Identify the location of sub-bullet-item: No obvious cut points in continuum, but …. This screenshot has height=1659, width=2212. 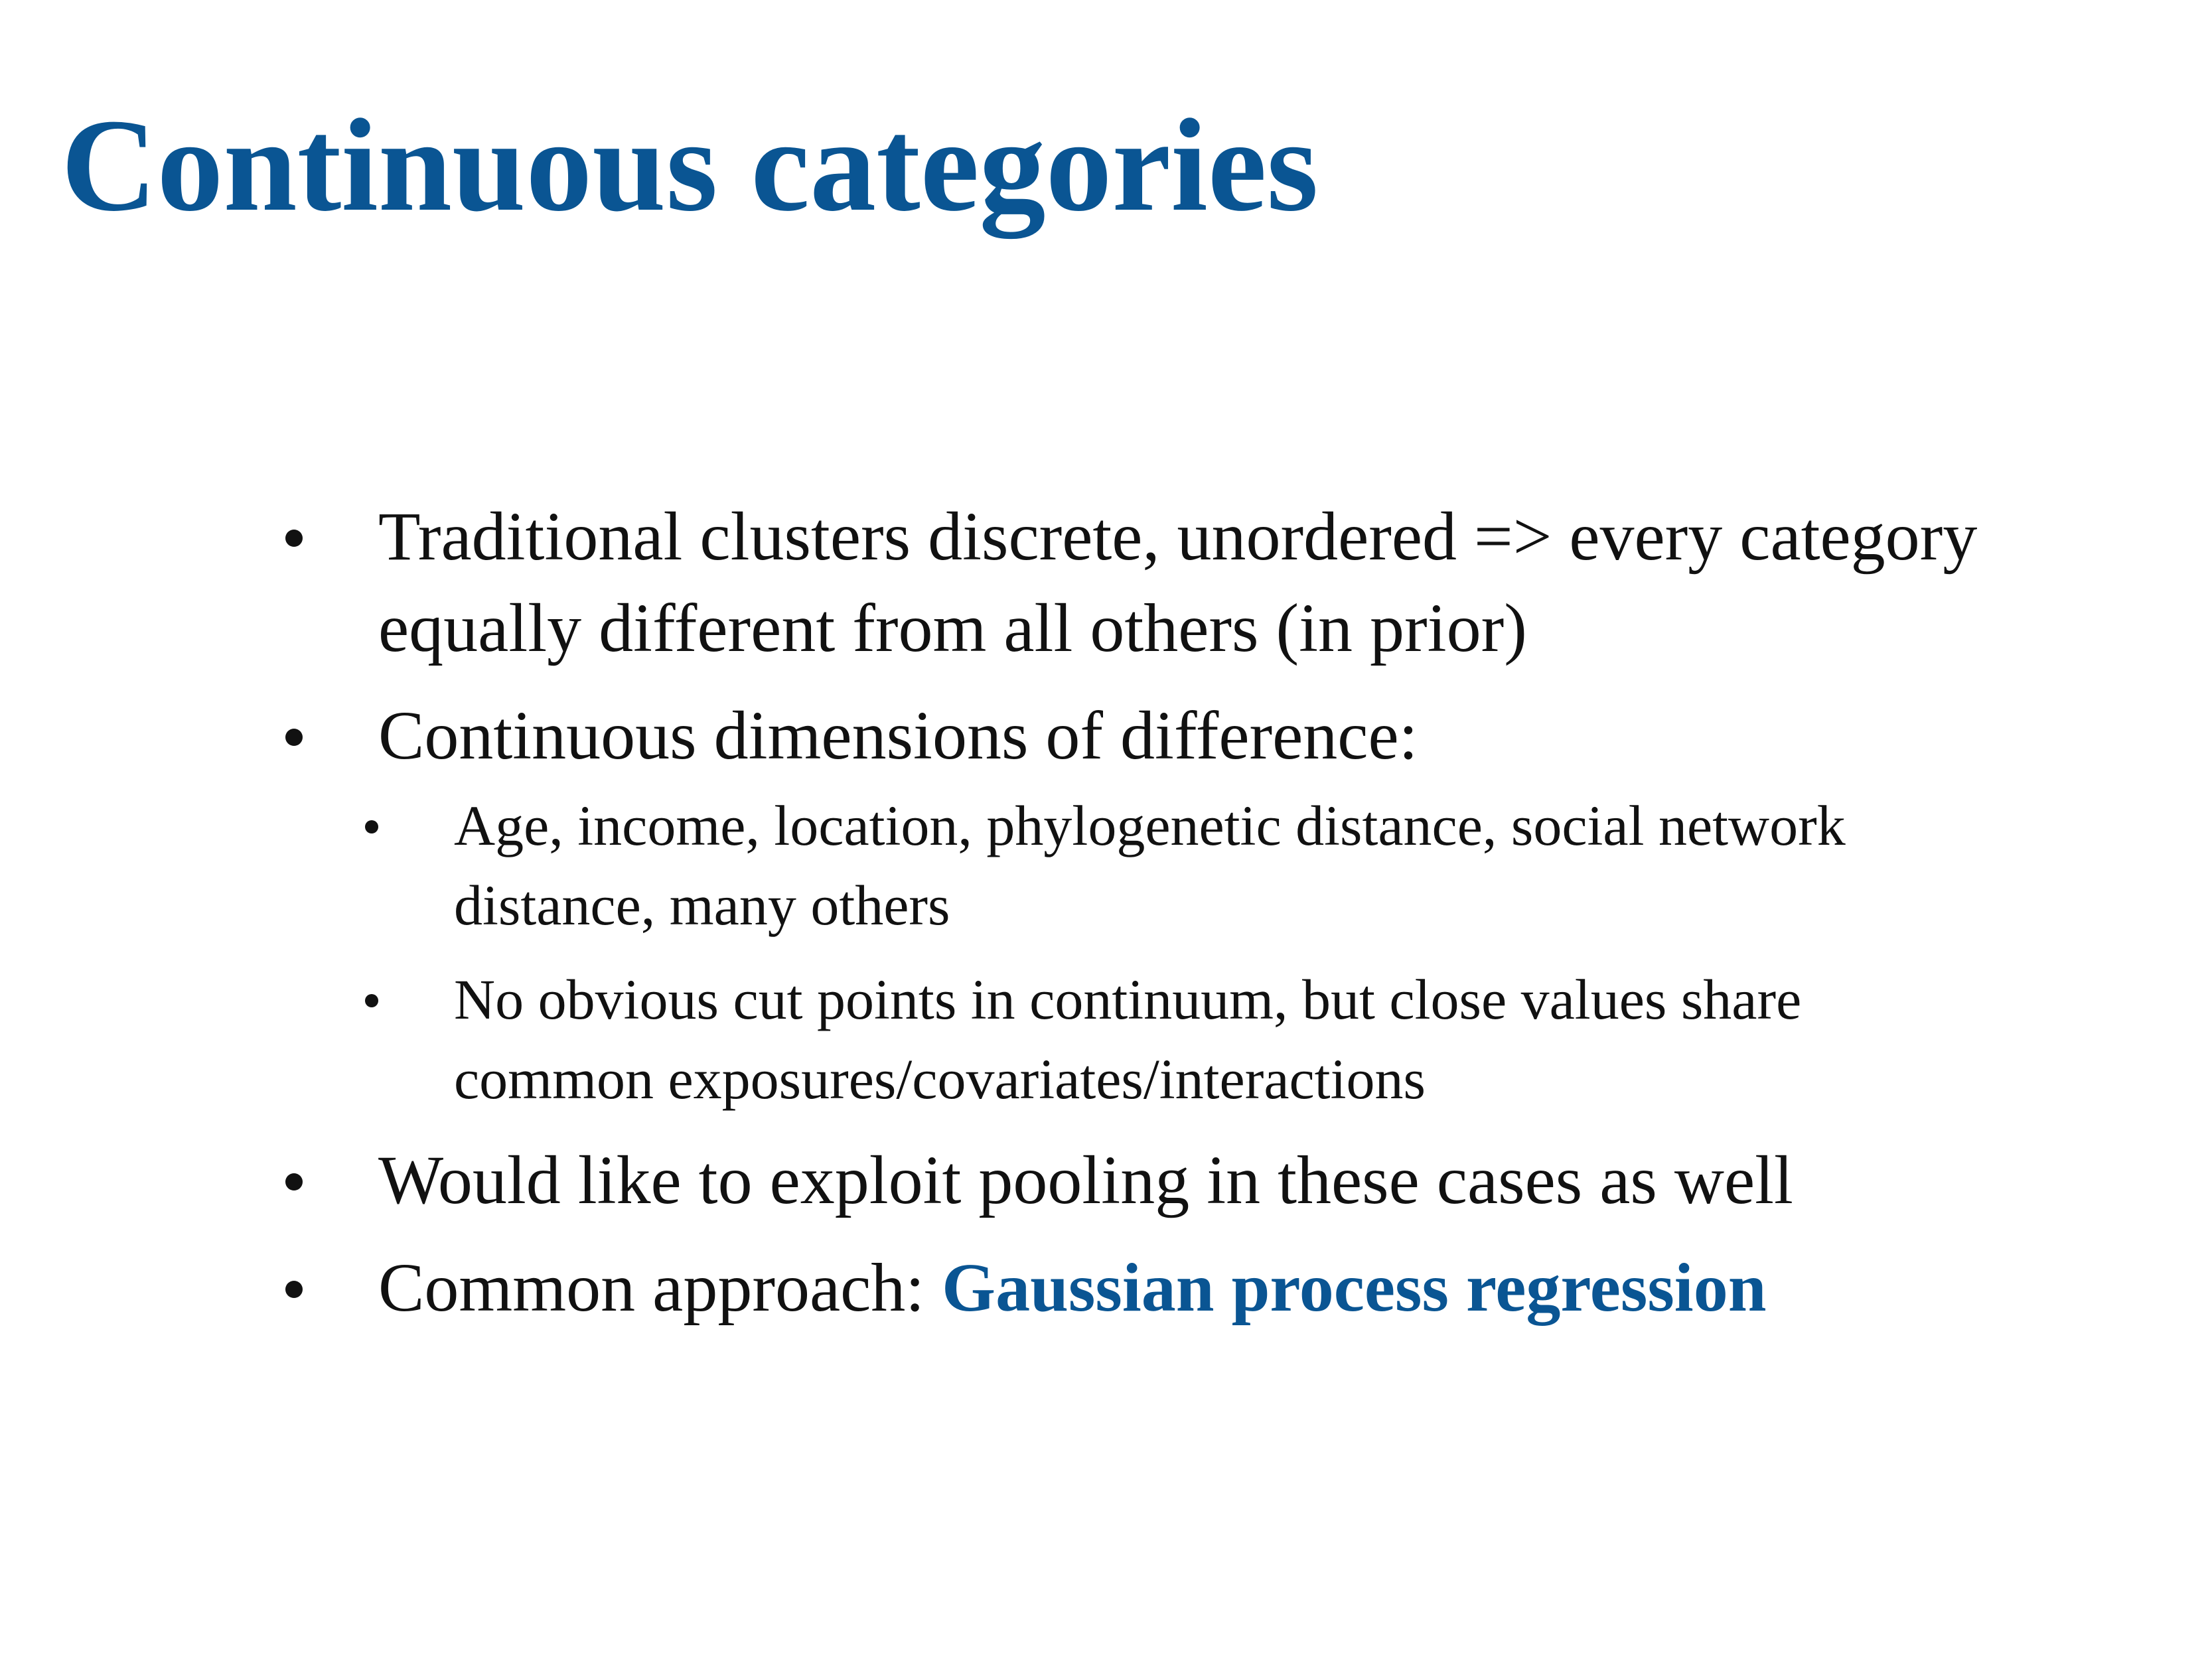
(1171, 1039).